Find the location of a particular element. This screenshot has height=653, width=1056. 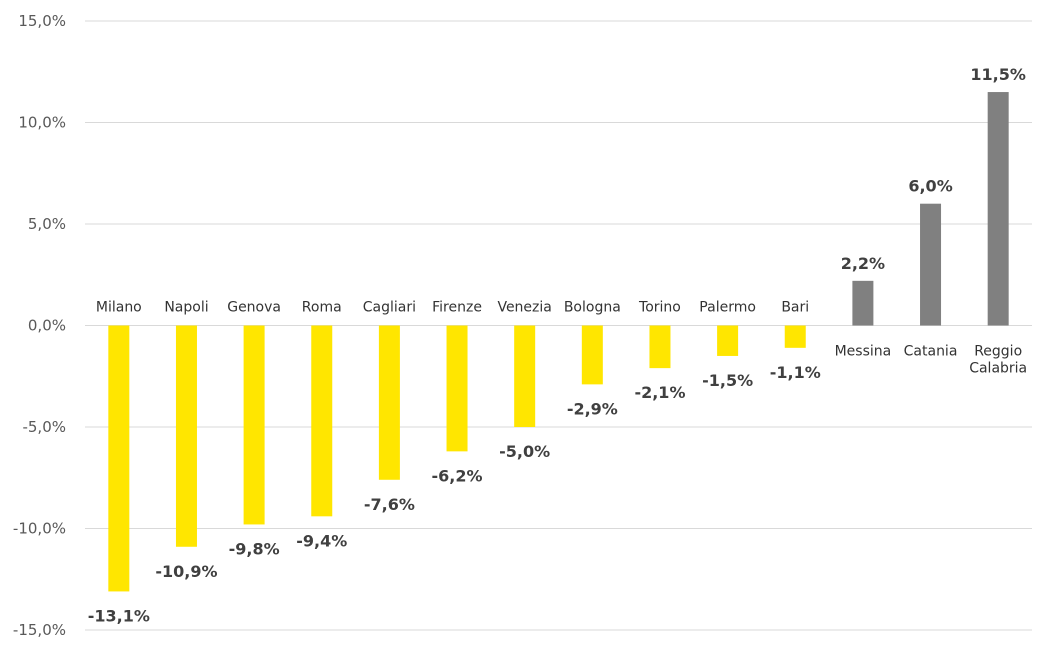

category-label: Cagliari is located at coordinates (389, 308).